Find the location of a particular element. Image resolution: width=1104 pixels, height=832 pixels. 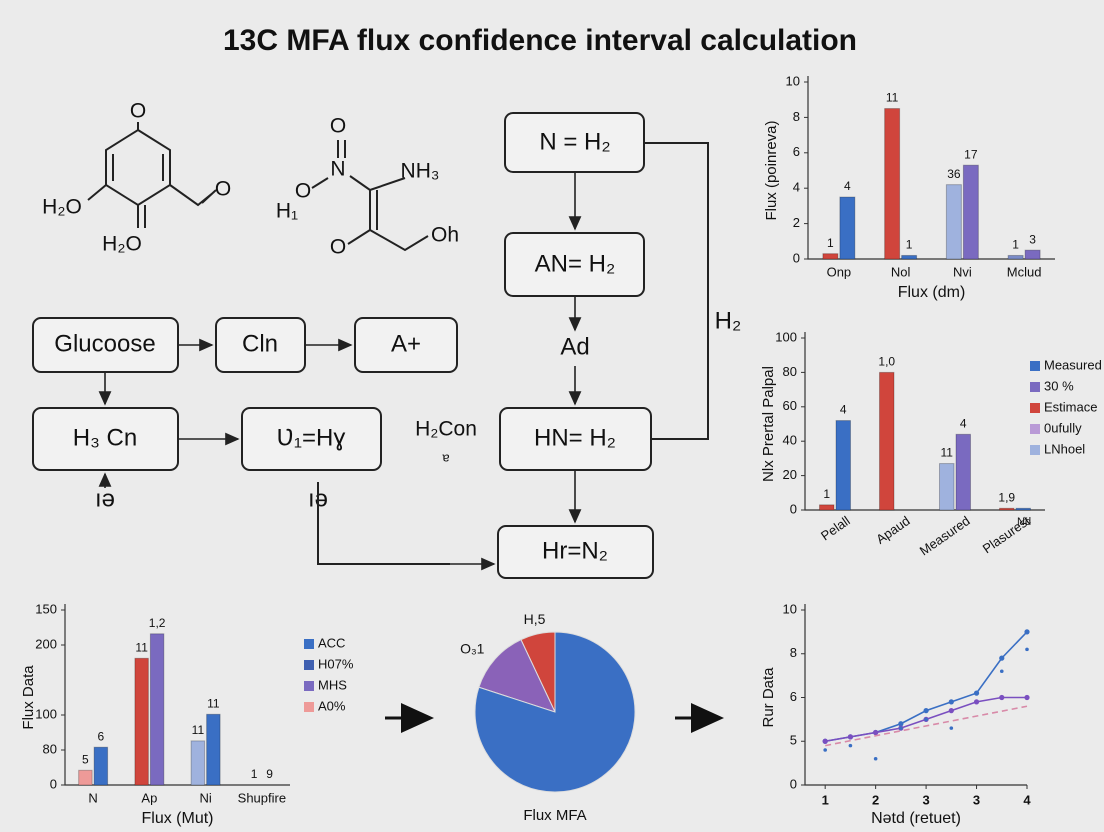

axis is located at coordinates (915, 695).